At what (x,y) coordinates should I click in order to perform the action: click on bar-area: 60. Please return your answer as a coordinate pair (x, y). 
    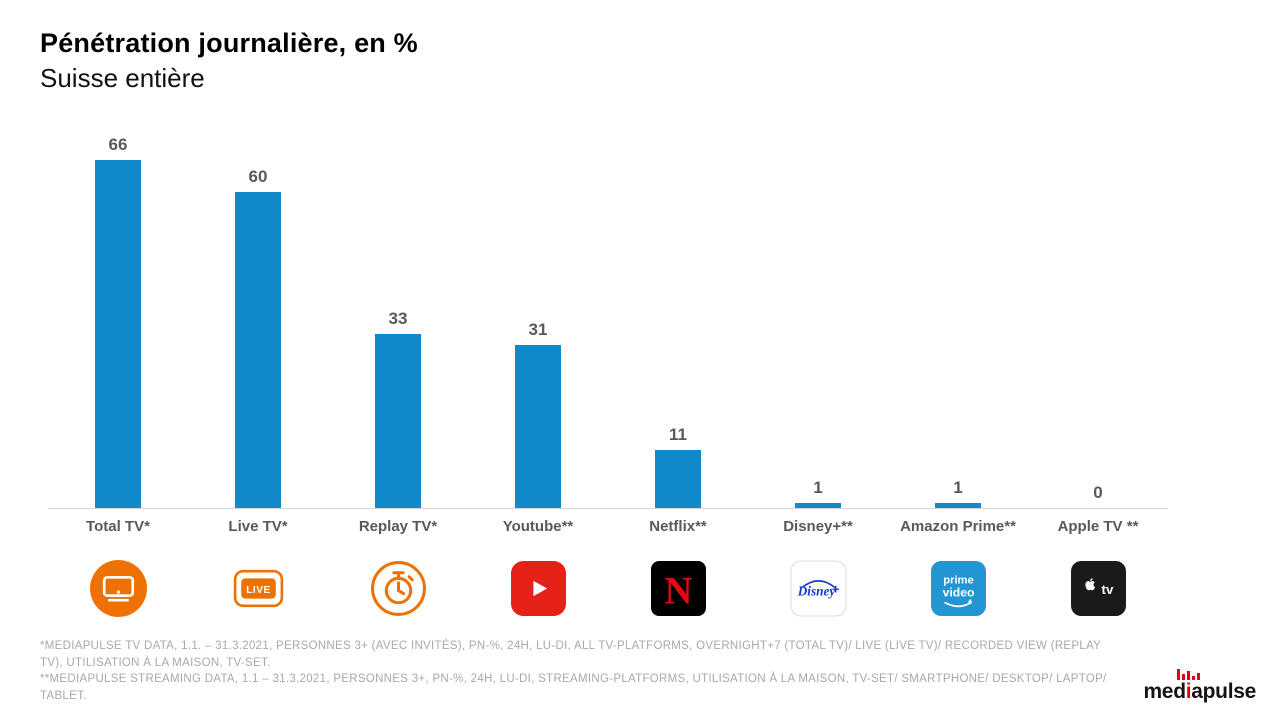
    Looking at the image, I should click on (258, 320).